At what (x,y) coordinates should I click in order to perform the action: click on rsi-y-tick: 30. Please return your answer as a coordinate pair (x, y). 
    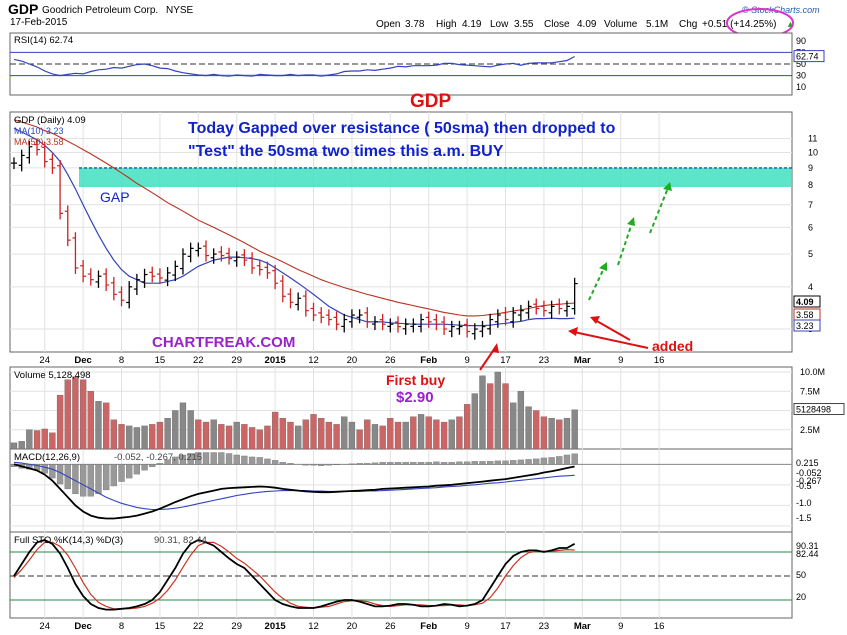
    Looking at the image, I should click on (801, 76).